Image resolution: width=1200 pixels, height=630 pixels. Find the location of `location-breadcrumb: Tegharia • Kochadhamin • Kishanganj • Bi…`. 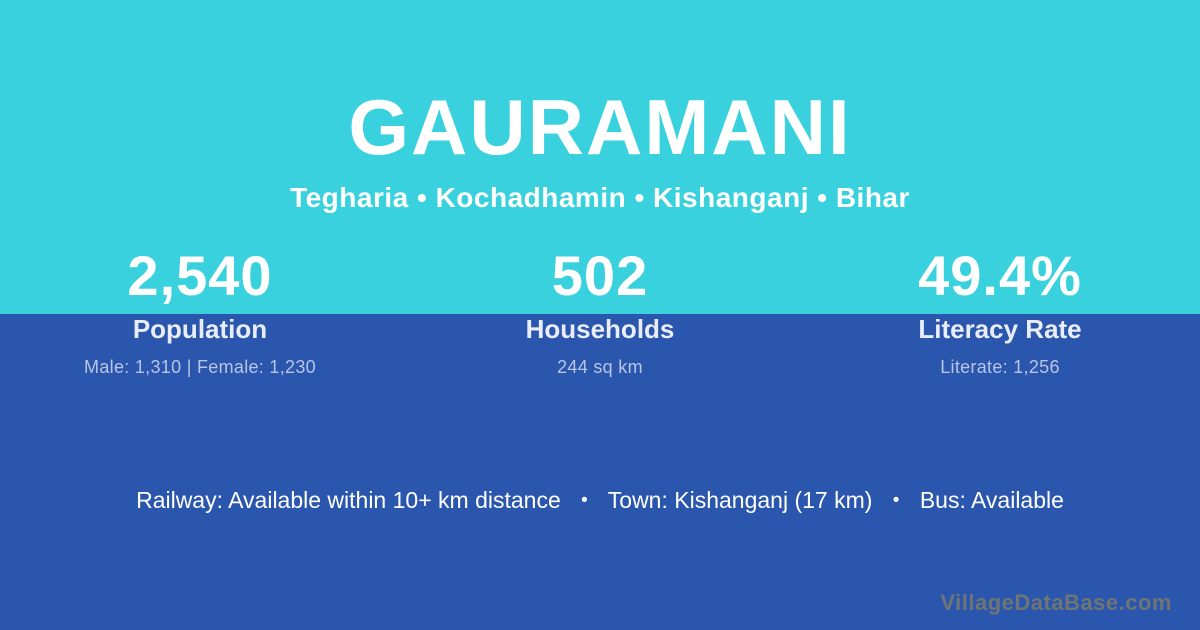

location-breadcrumb: Tegharia • Kochadhamin • Kishanganj • Bi… is located at coordinates (600, 197).